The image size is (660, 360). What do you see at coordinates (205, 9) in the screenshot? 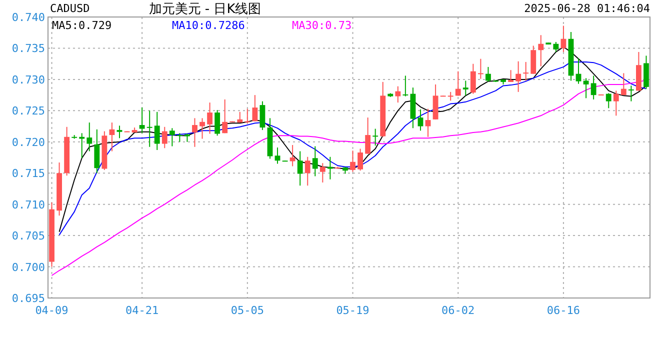
I see `chart-title: 加元美元 - 日K线图` at bounding box center [205, 9].